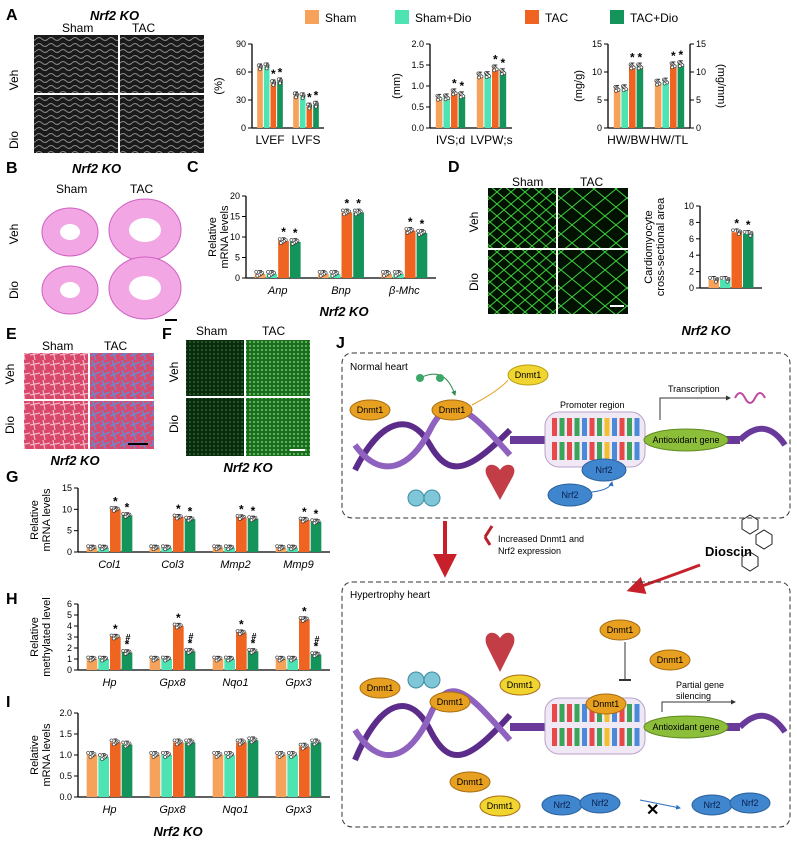 This screenshot has height=846, width=797. Describe the element at coordinates (235, 237) in the screenshot. I see `y-tick-label: 10` at that location.